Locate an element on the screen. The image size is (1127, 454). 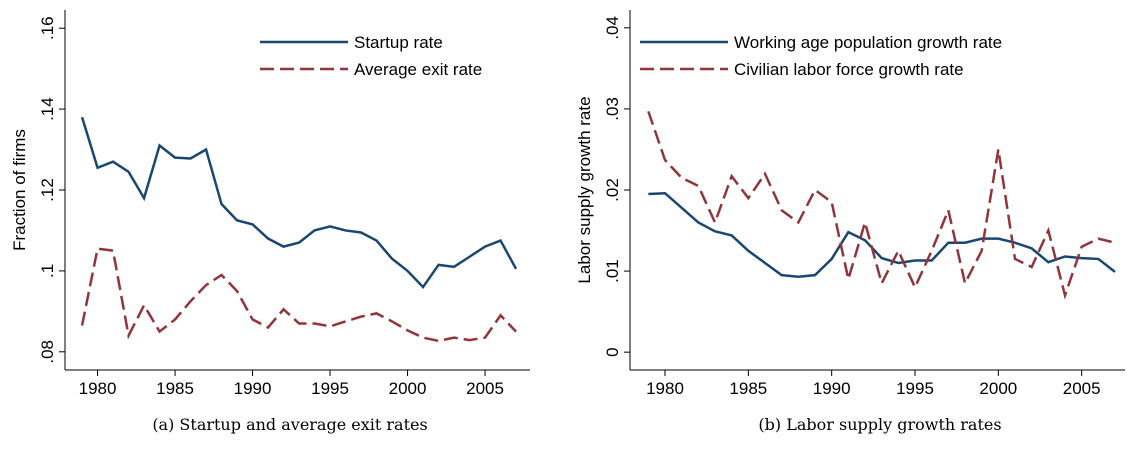
legend-label: Startup rate is located at coordinates (398, 42).